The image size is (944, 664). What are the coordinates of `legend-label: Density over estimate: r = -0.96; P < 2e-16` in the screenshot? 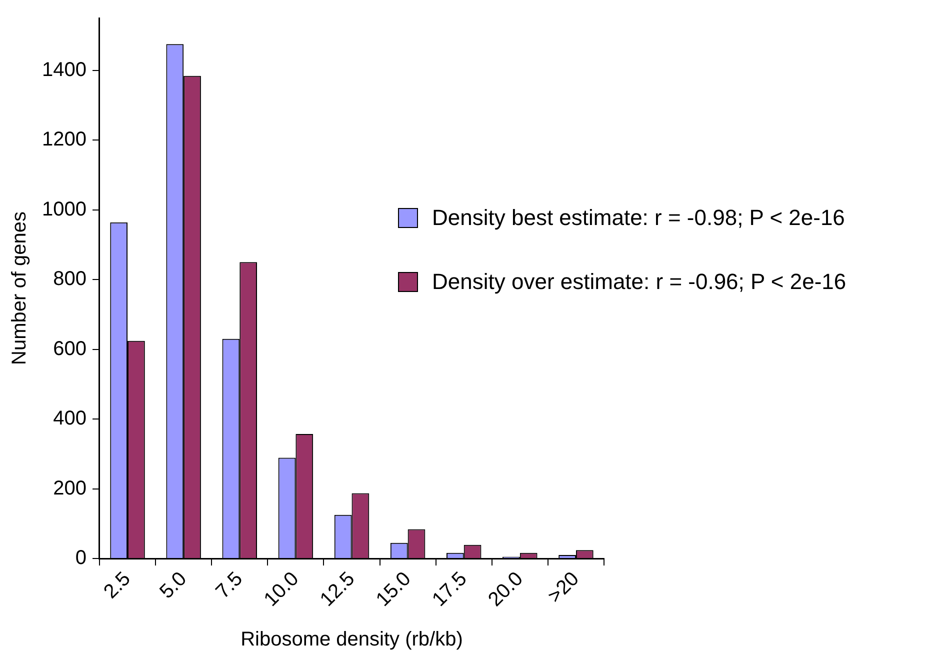 It's located at (639, 282).